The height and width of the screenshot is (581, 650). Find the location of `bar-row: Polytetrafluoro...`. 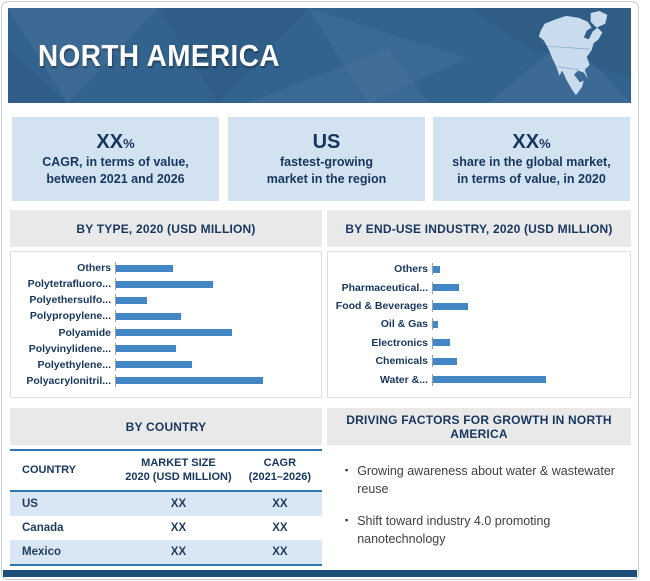

bar-row: Polytetrafluoro... is located at coordinates (164, 284).